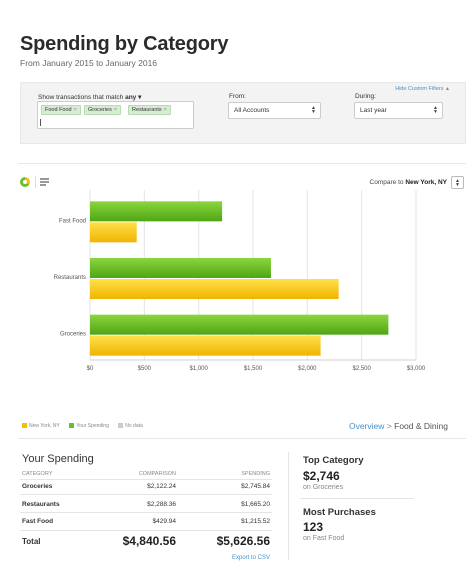 This screenshot has height=576, width=474. Describe the element at coordinates (447, 89) in the screenshot. I see `caret-up-icon: ▲` at that location.